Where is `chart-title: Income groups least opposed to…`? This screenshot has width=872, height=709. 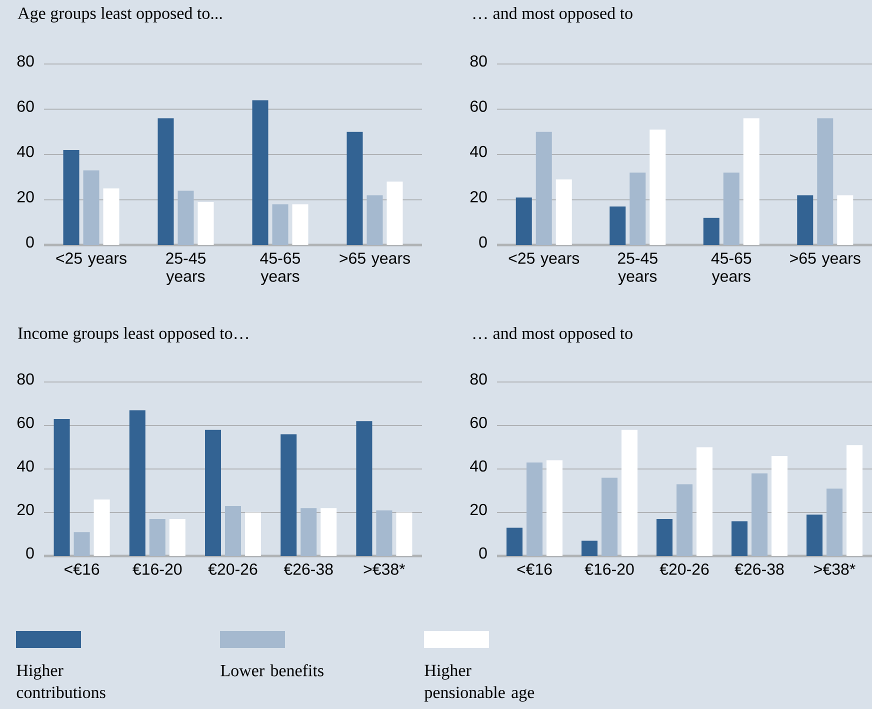 chart-title: Income groups least opposed to… is located at coordinates (133, 334).